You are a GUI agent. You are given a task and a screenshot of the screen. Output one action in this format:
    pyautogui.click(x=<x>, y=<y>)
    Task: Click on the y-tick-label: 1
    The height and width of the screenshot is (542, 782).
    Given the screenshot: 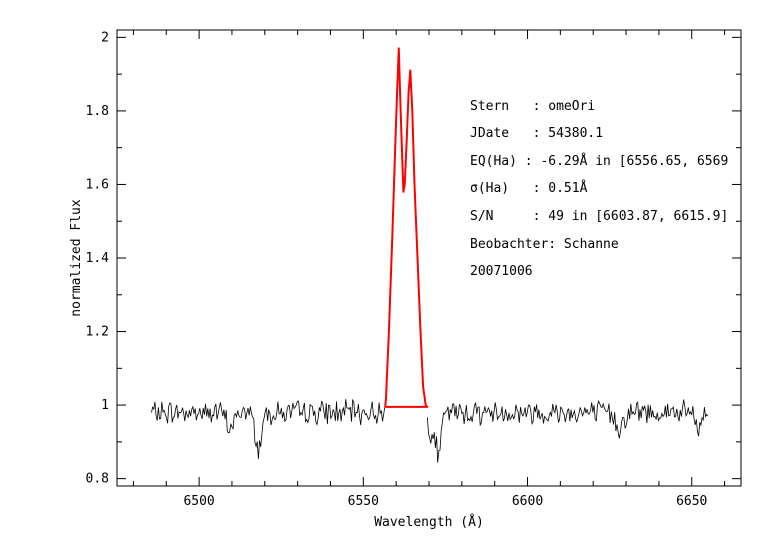 What is the action you would take?
    pyautogui.click(x=105, y=405)
    